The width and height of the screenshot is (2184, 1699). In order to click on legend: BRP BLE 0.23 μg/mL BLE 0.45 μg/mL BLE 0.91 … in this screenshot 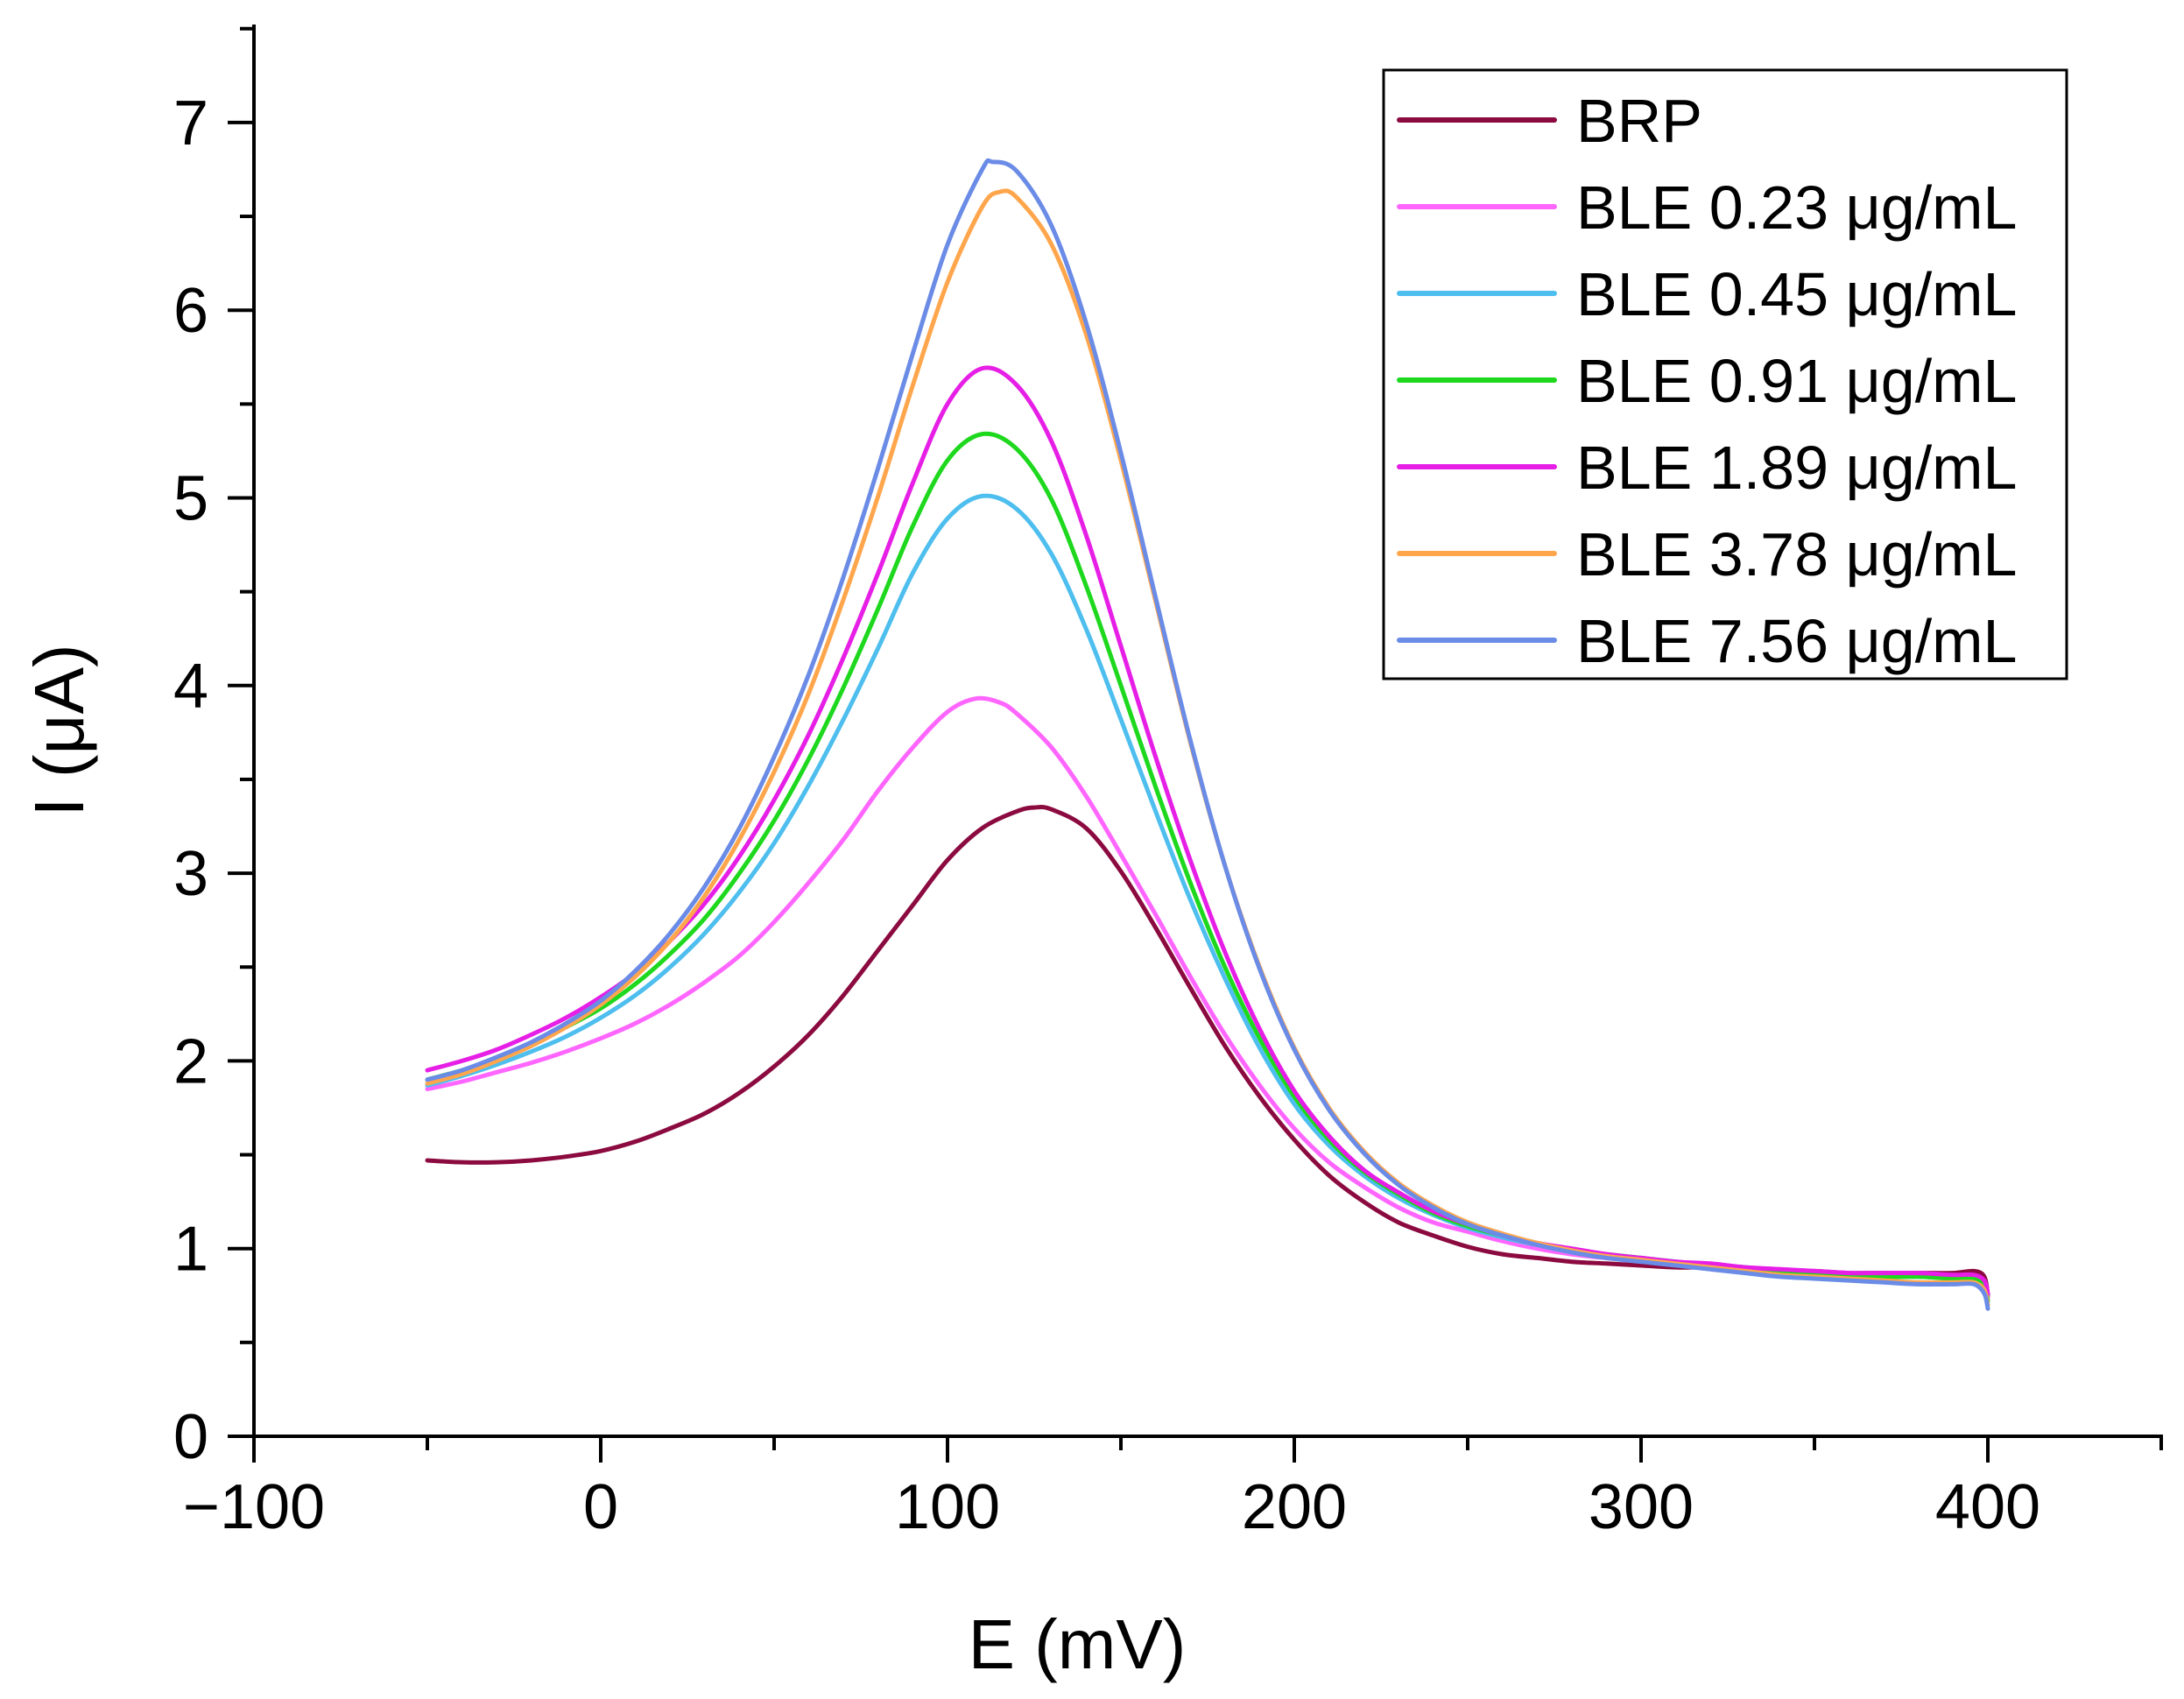, I will do `click(1725, 374)`.